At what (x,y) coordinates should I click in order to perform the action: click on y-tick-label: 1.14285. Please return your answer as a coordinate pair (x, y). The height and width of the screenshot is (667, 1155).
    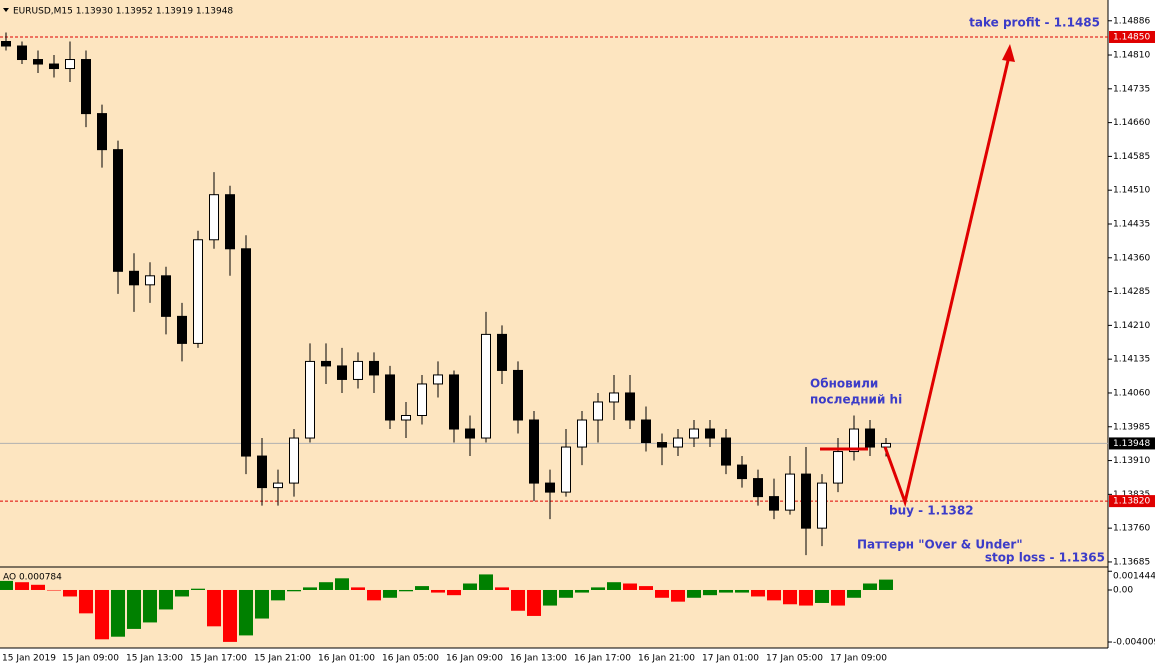
    Looking at the image, I should click on (1131, 292).